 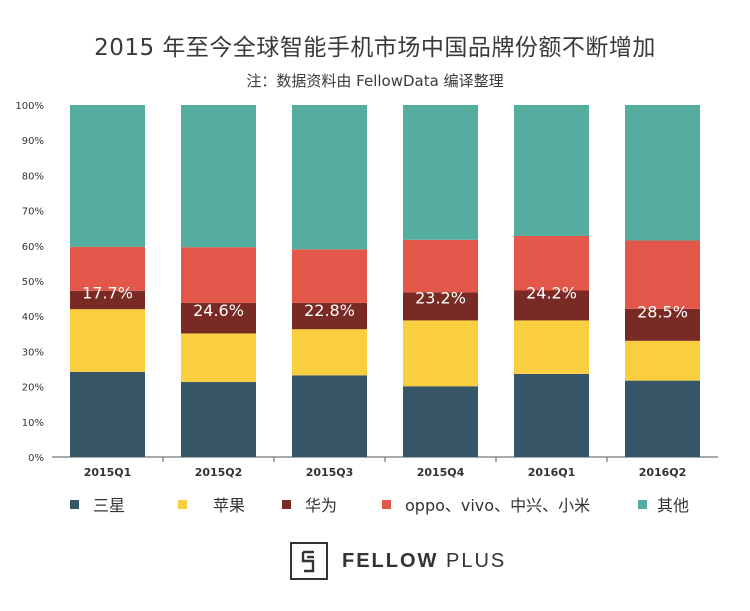 I want to click on x-tick-label: 2015Q1, so click(x=108, y=472).